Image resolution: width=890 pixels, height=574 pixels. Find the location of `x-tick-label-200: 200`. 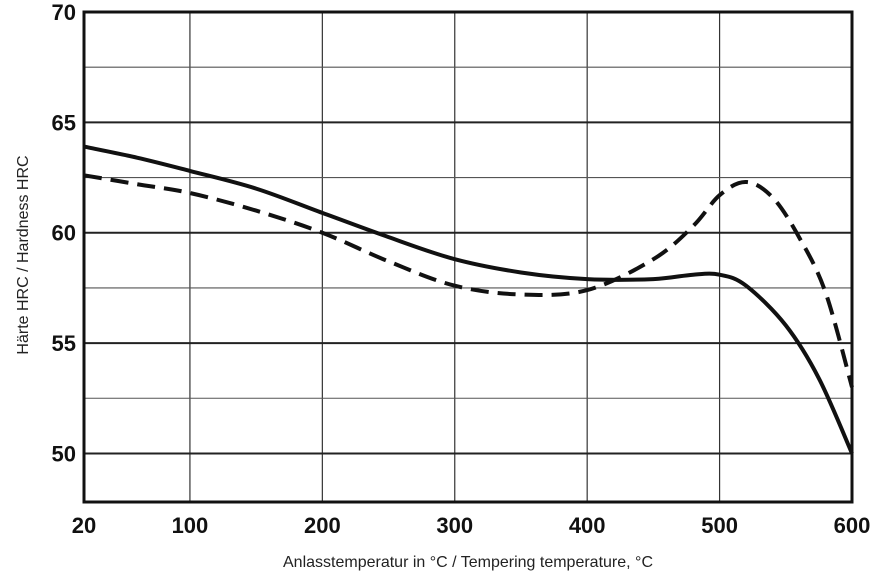

x-tick-label-200: 200 is located at coordinates (322, 525).